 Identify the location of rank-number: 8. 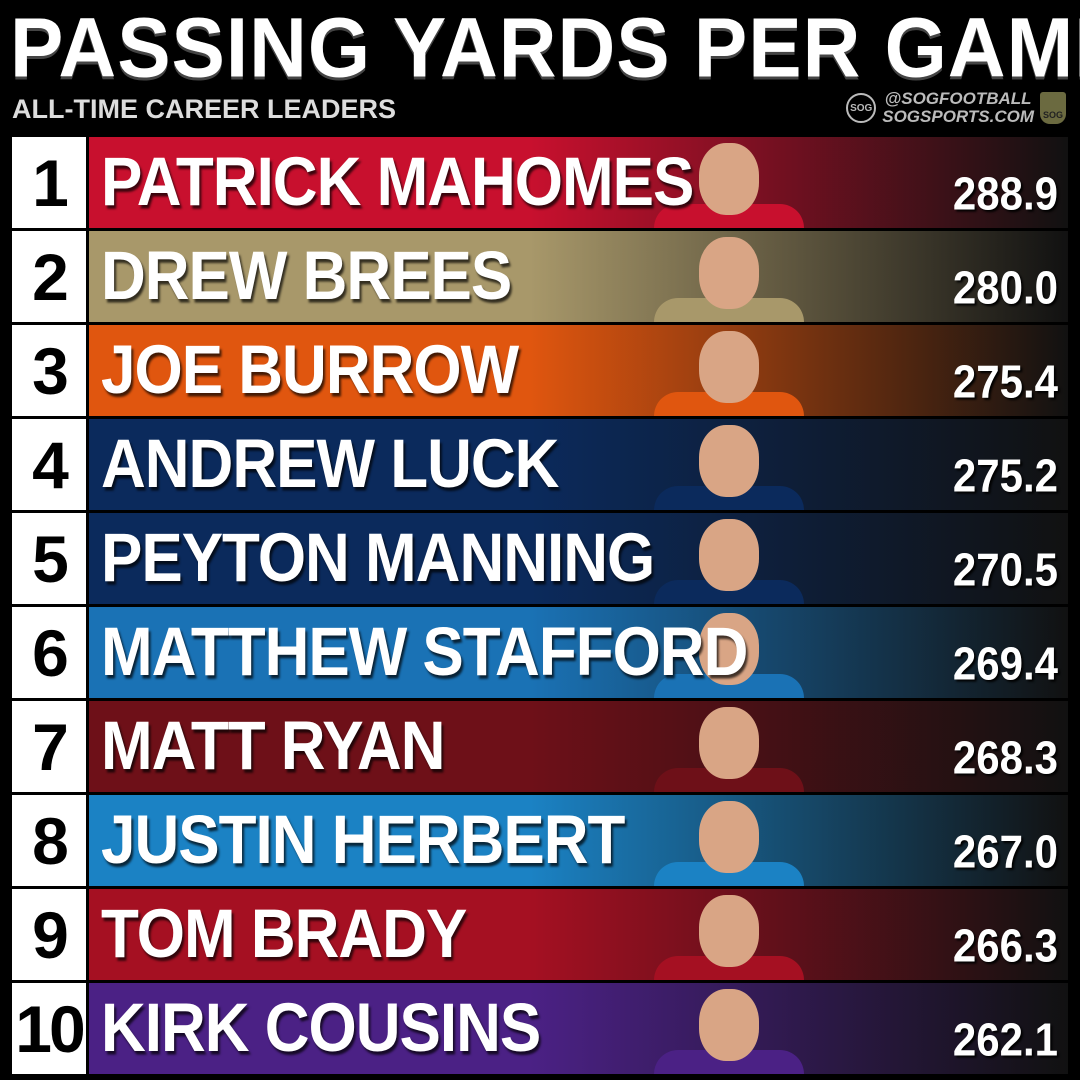
(49, 840).